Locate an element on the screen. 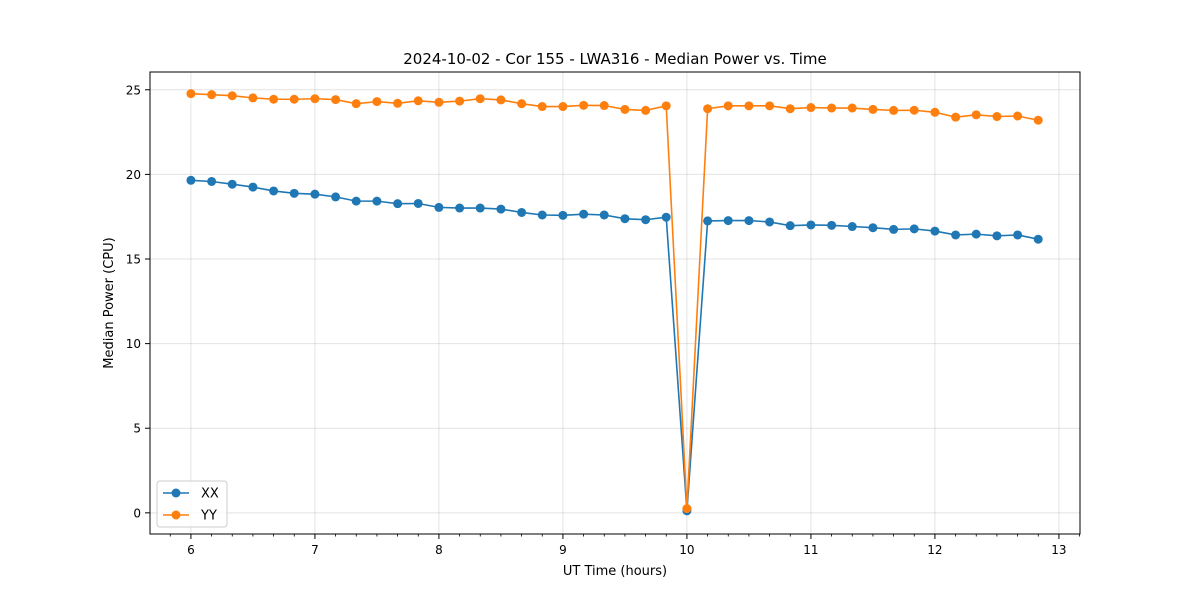  y-tick-label: 25 is located at coordinates (133, 90).